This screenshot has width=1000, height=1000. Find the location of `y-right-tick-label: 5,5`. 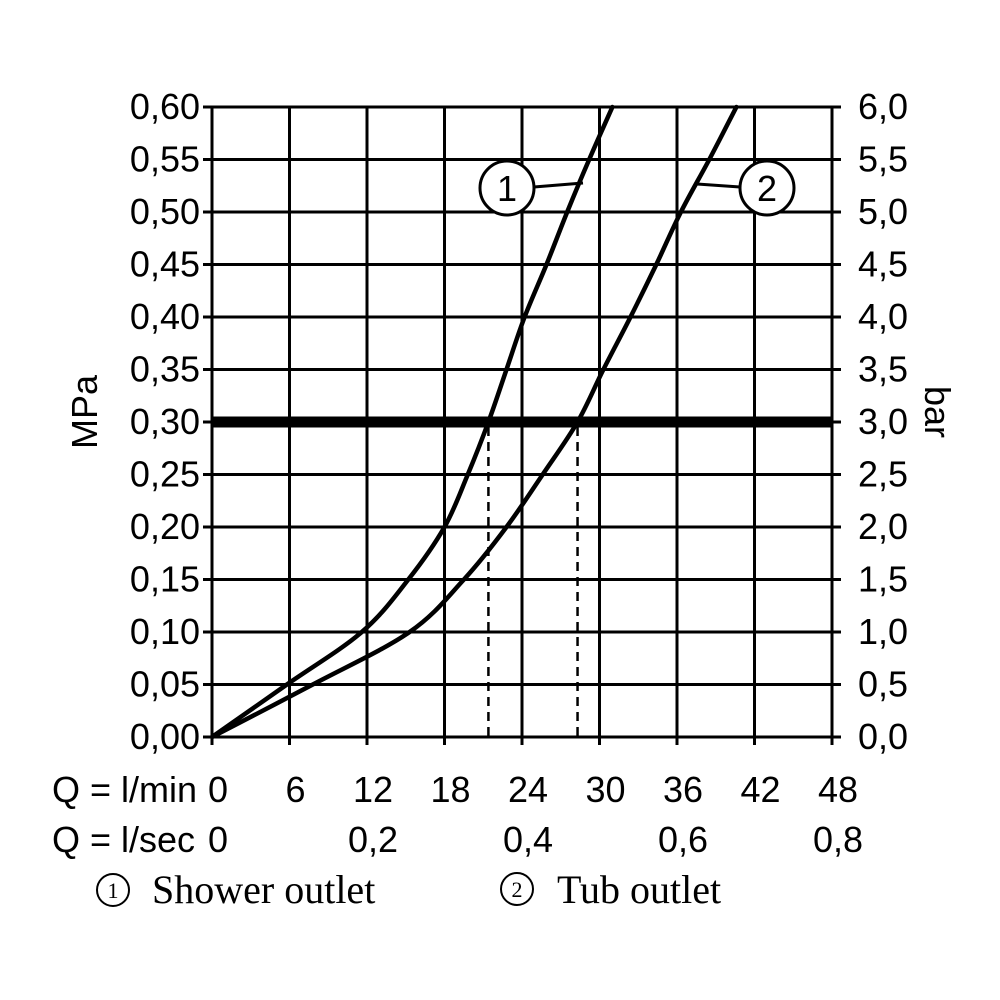

y-right-tick-label: 5,5 is located at coordinates (883, 159).